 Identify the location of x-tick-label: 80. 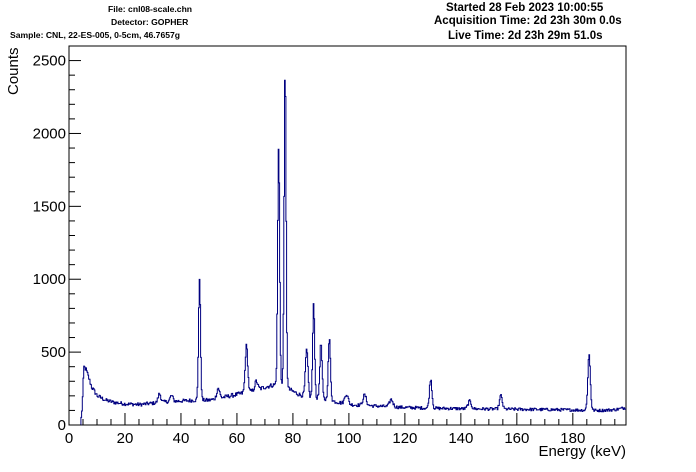
(293, 438).